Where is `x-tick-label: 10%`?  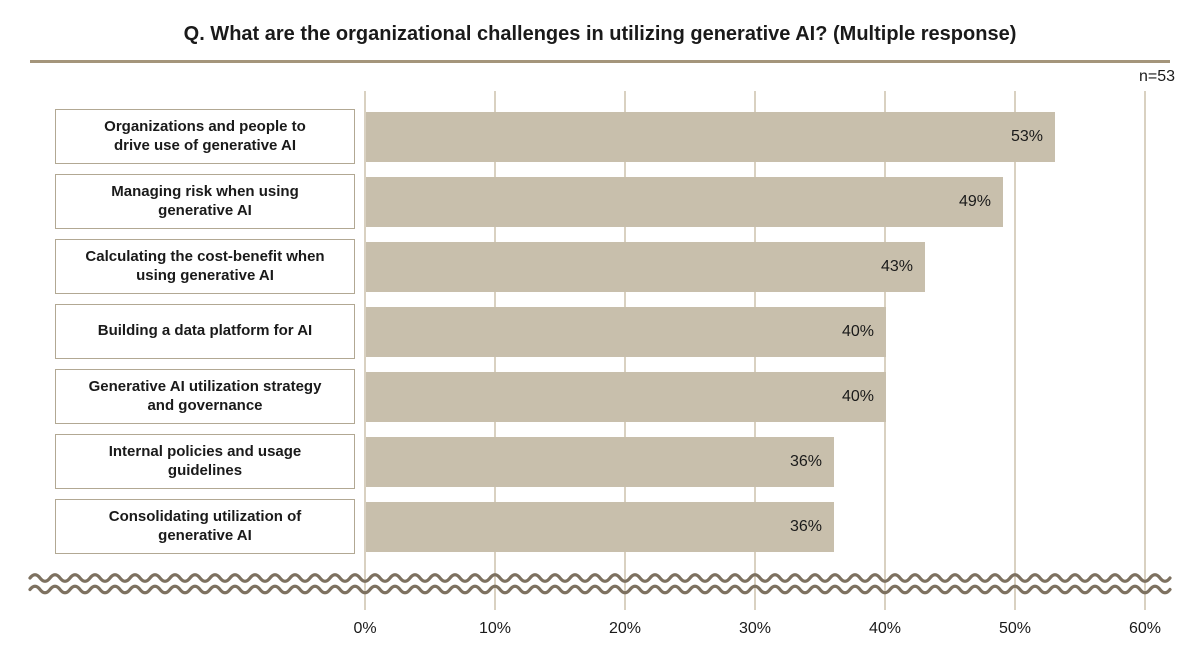
x-tick-label: 10% is located at coordinates (495, 628).